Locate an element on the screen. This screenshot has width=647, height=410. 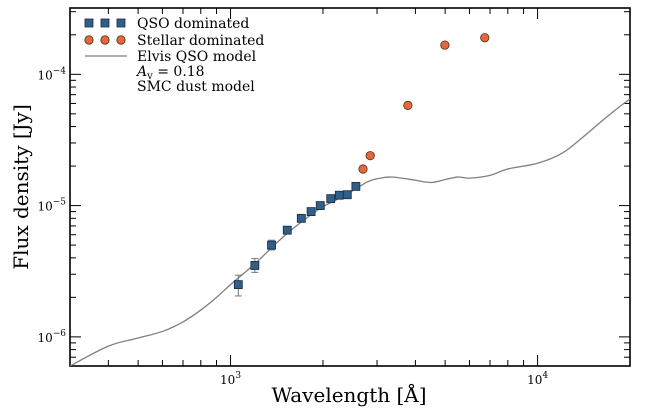
legend-qso-label: QSO dominated is located at coordinates (193, 24).